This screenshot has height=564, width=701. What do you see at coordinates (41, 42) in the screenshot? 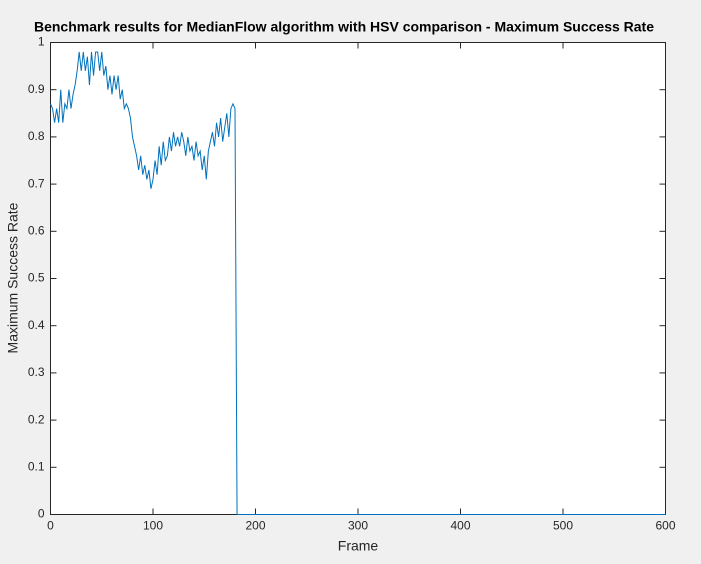
I see `y-tick-label: 1` at bounding box center [41, 42].